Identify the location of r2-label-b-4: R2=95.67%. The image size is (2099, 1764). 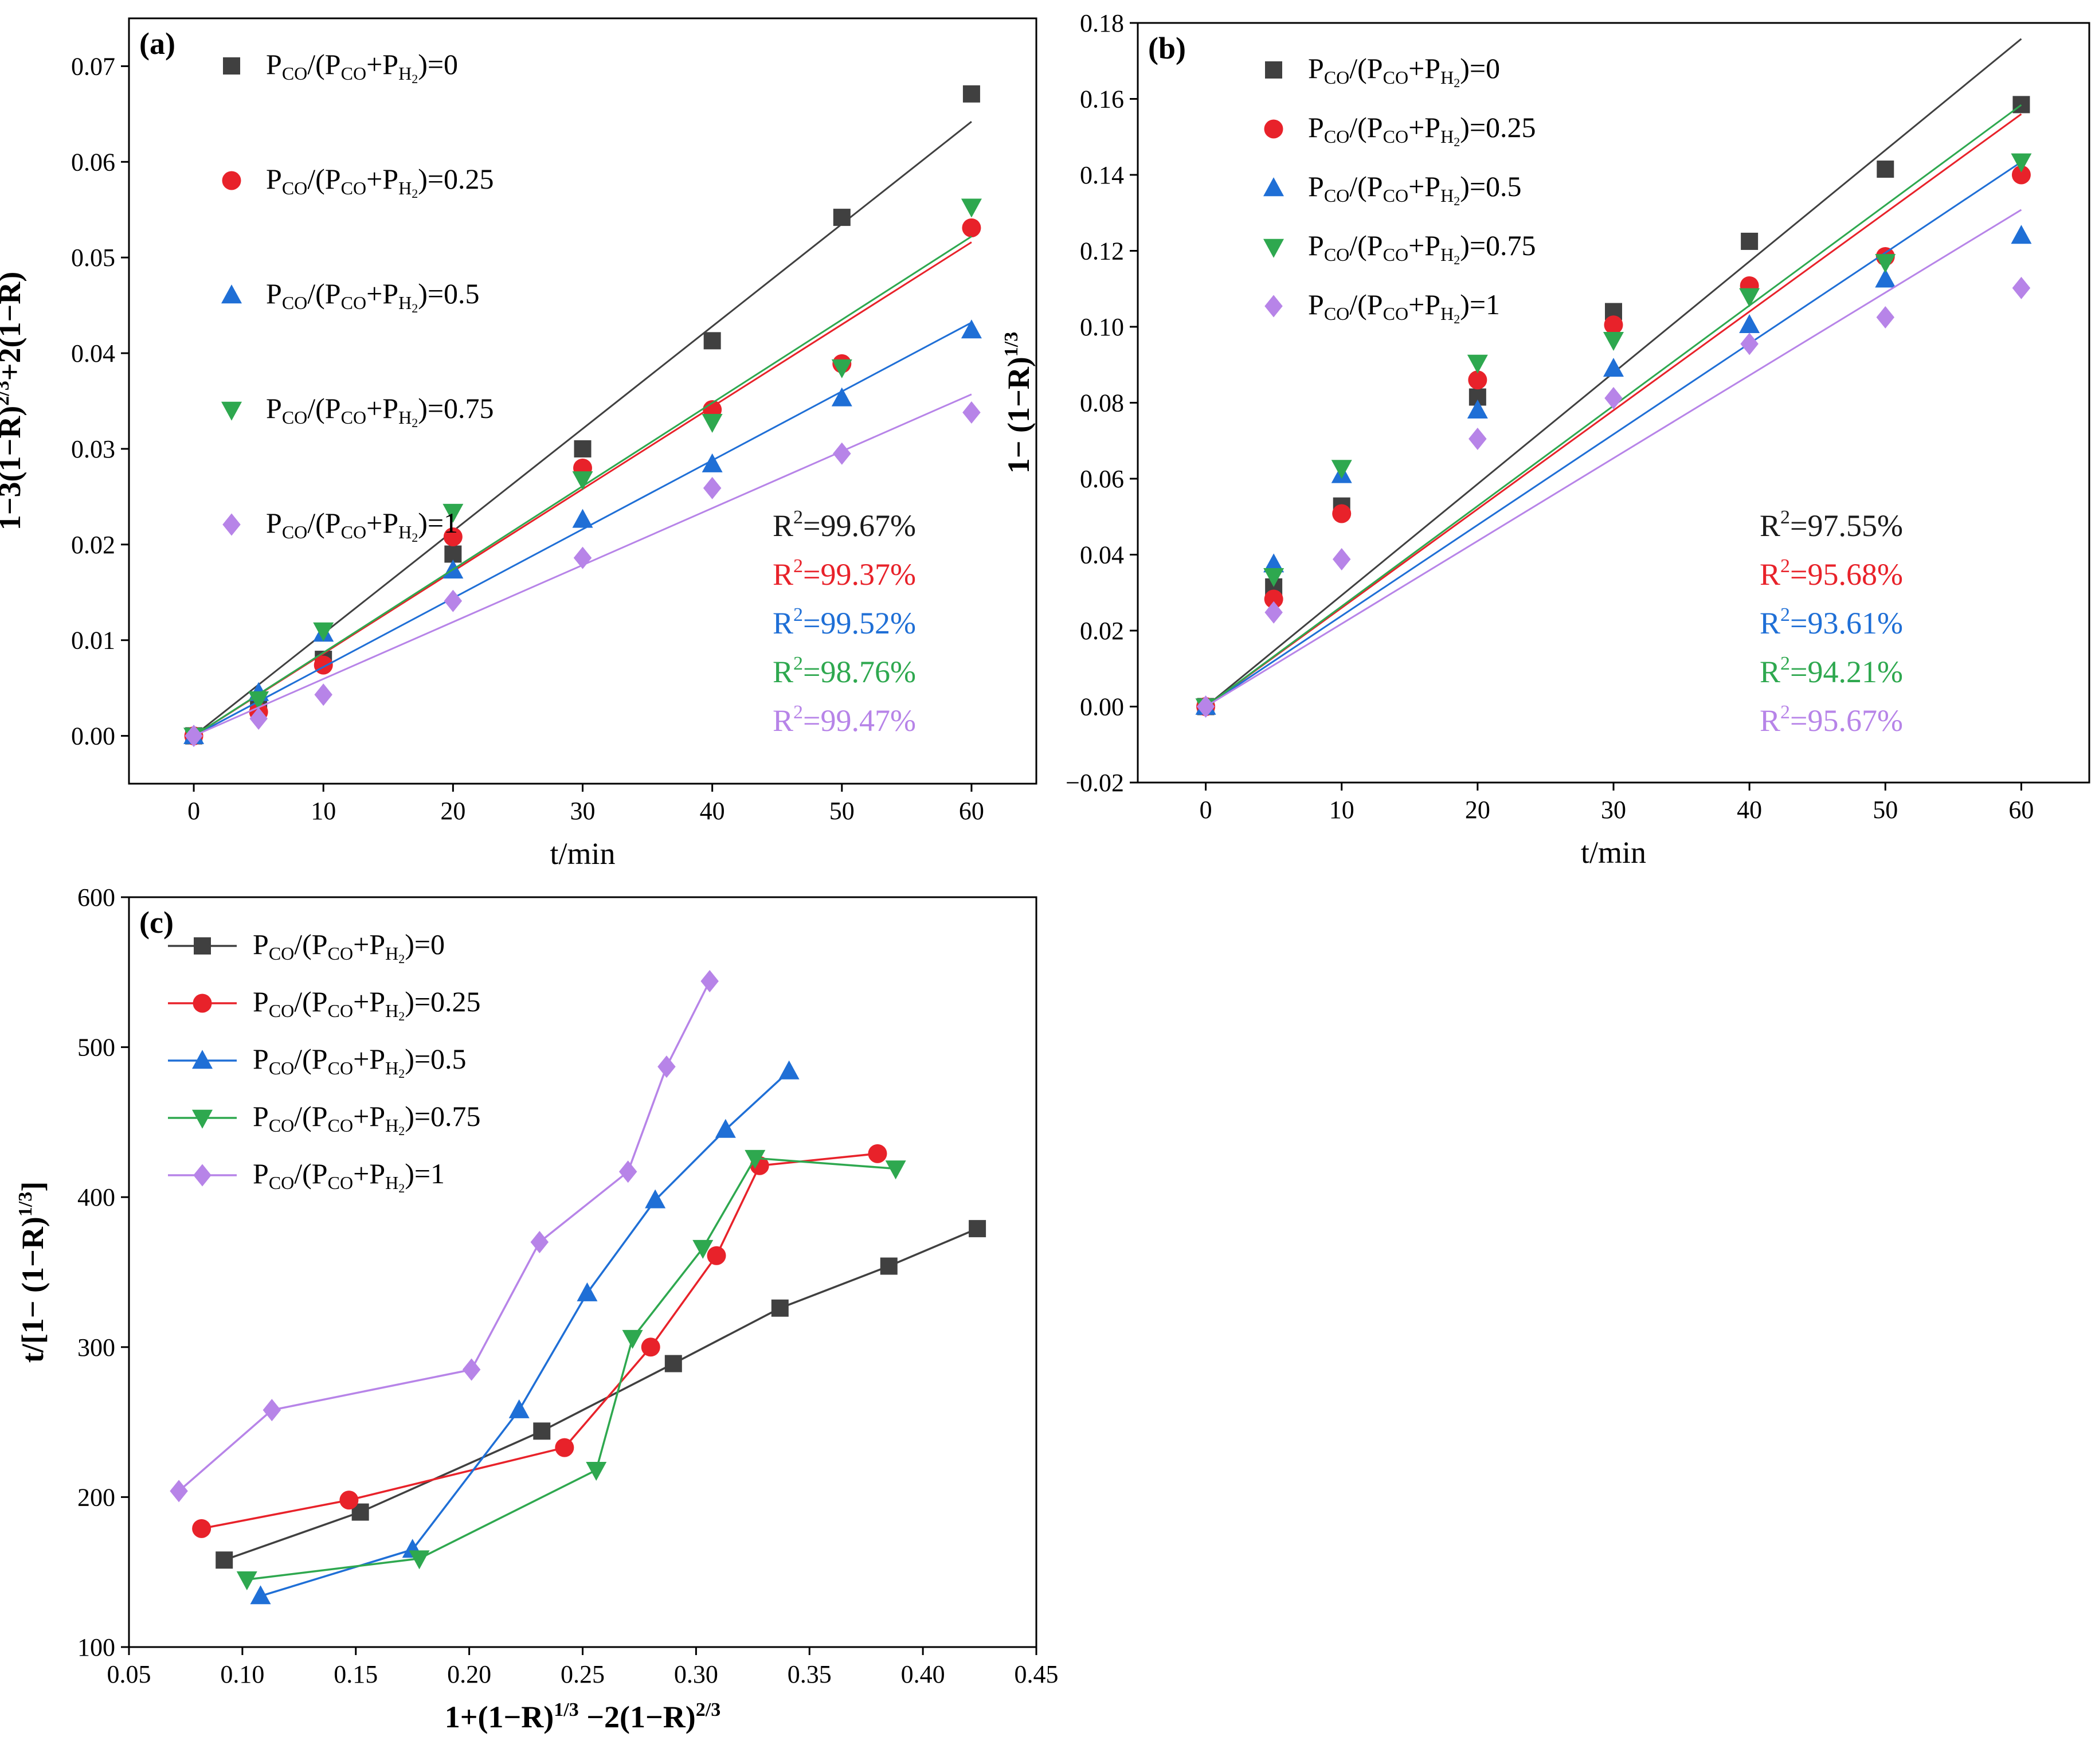
(1832, 720).